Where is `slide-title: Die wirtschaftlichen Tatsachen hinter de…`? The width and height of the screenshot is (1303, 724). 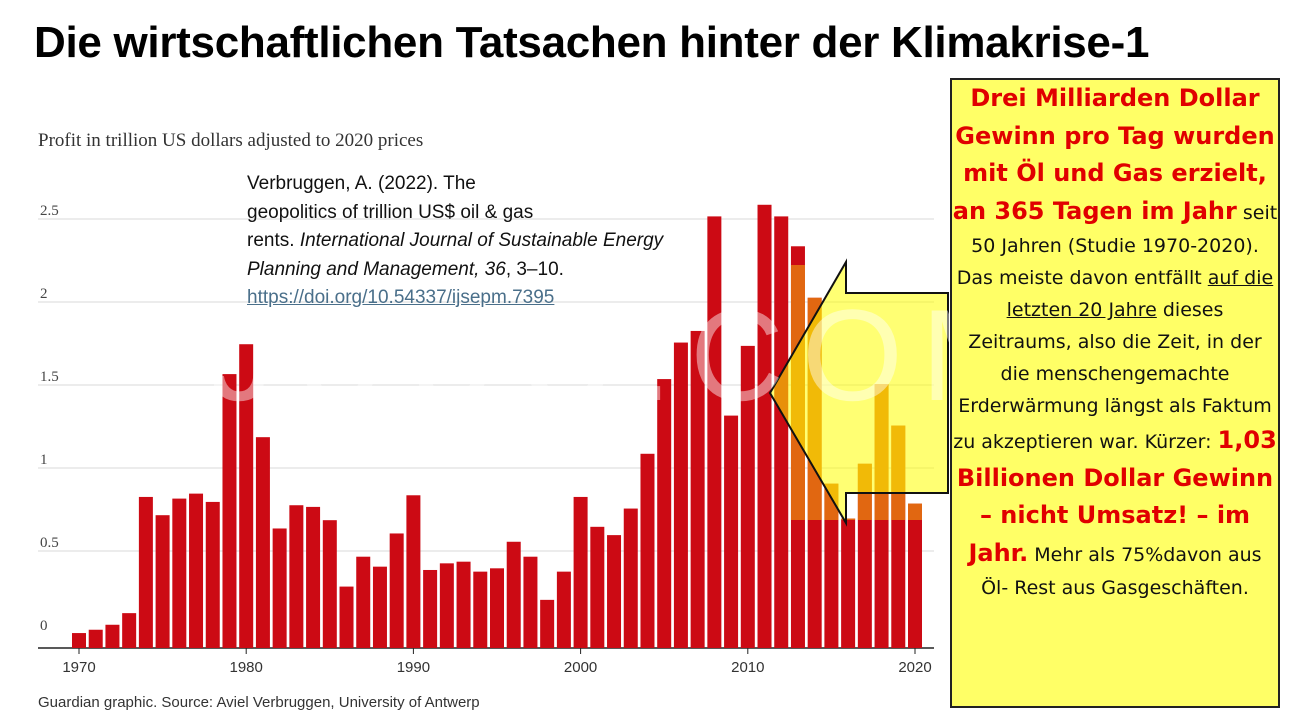 slide-title: Die wirtschaftlichen Tatsachen hinter de… is located at coordinates (592, 42).